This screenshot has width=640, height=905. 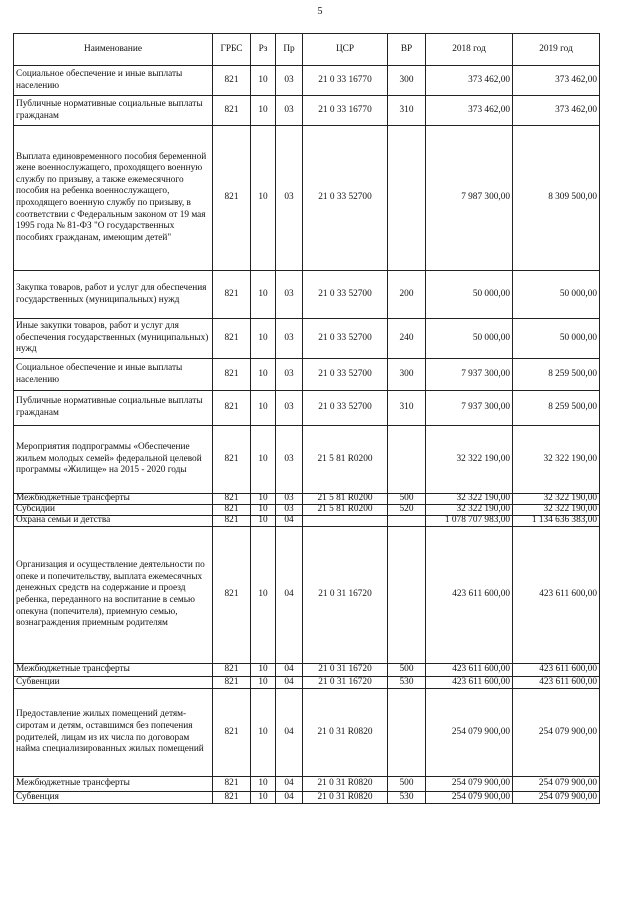 What do you see at coordinates (556, 49) in the screenshot?
I see `header-2019: 2019 год` at bounding box center [556, 49].